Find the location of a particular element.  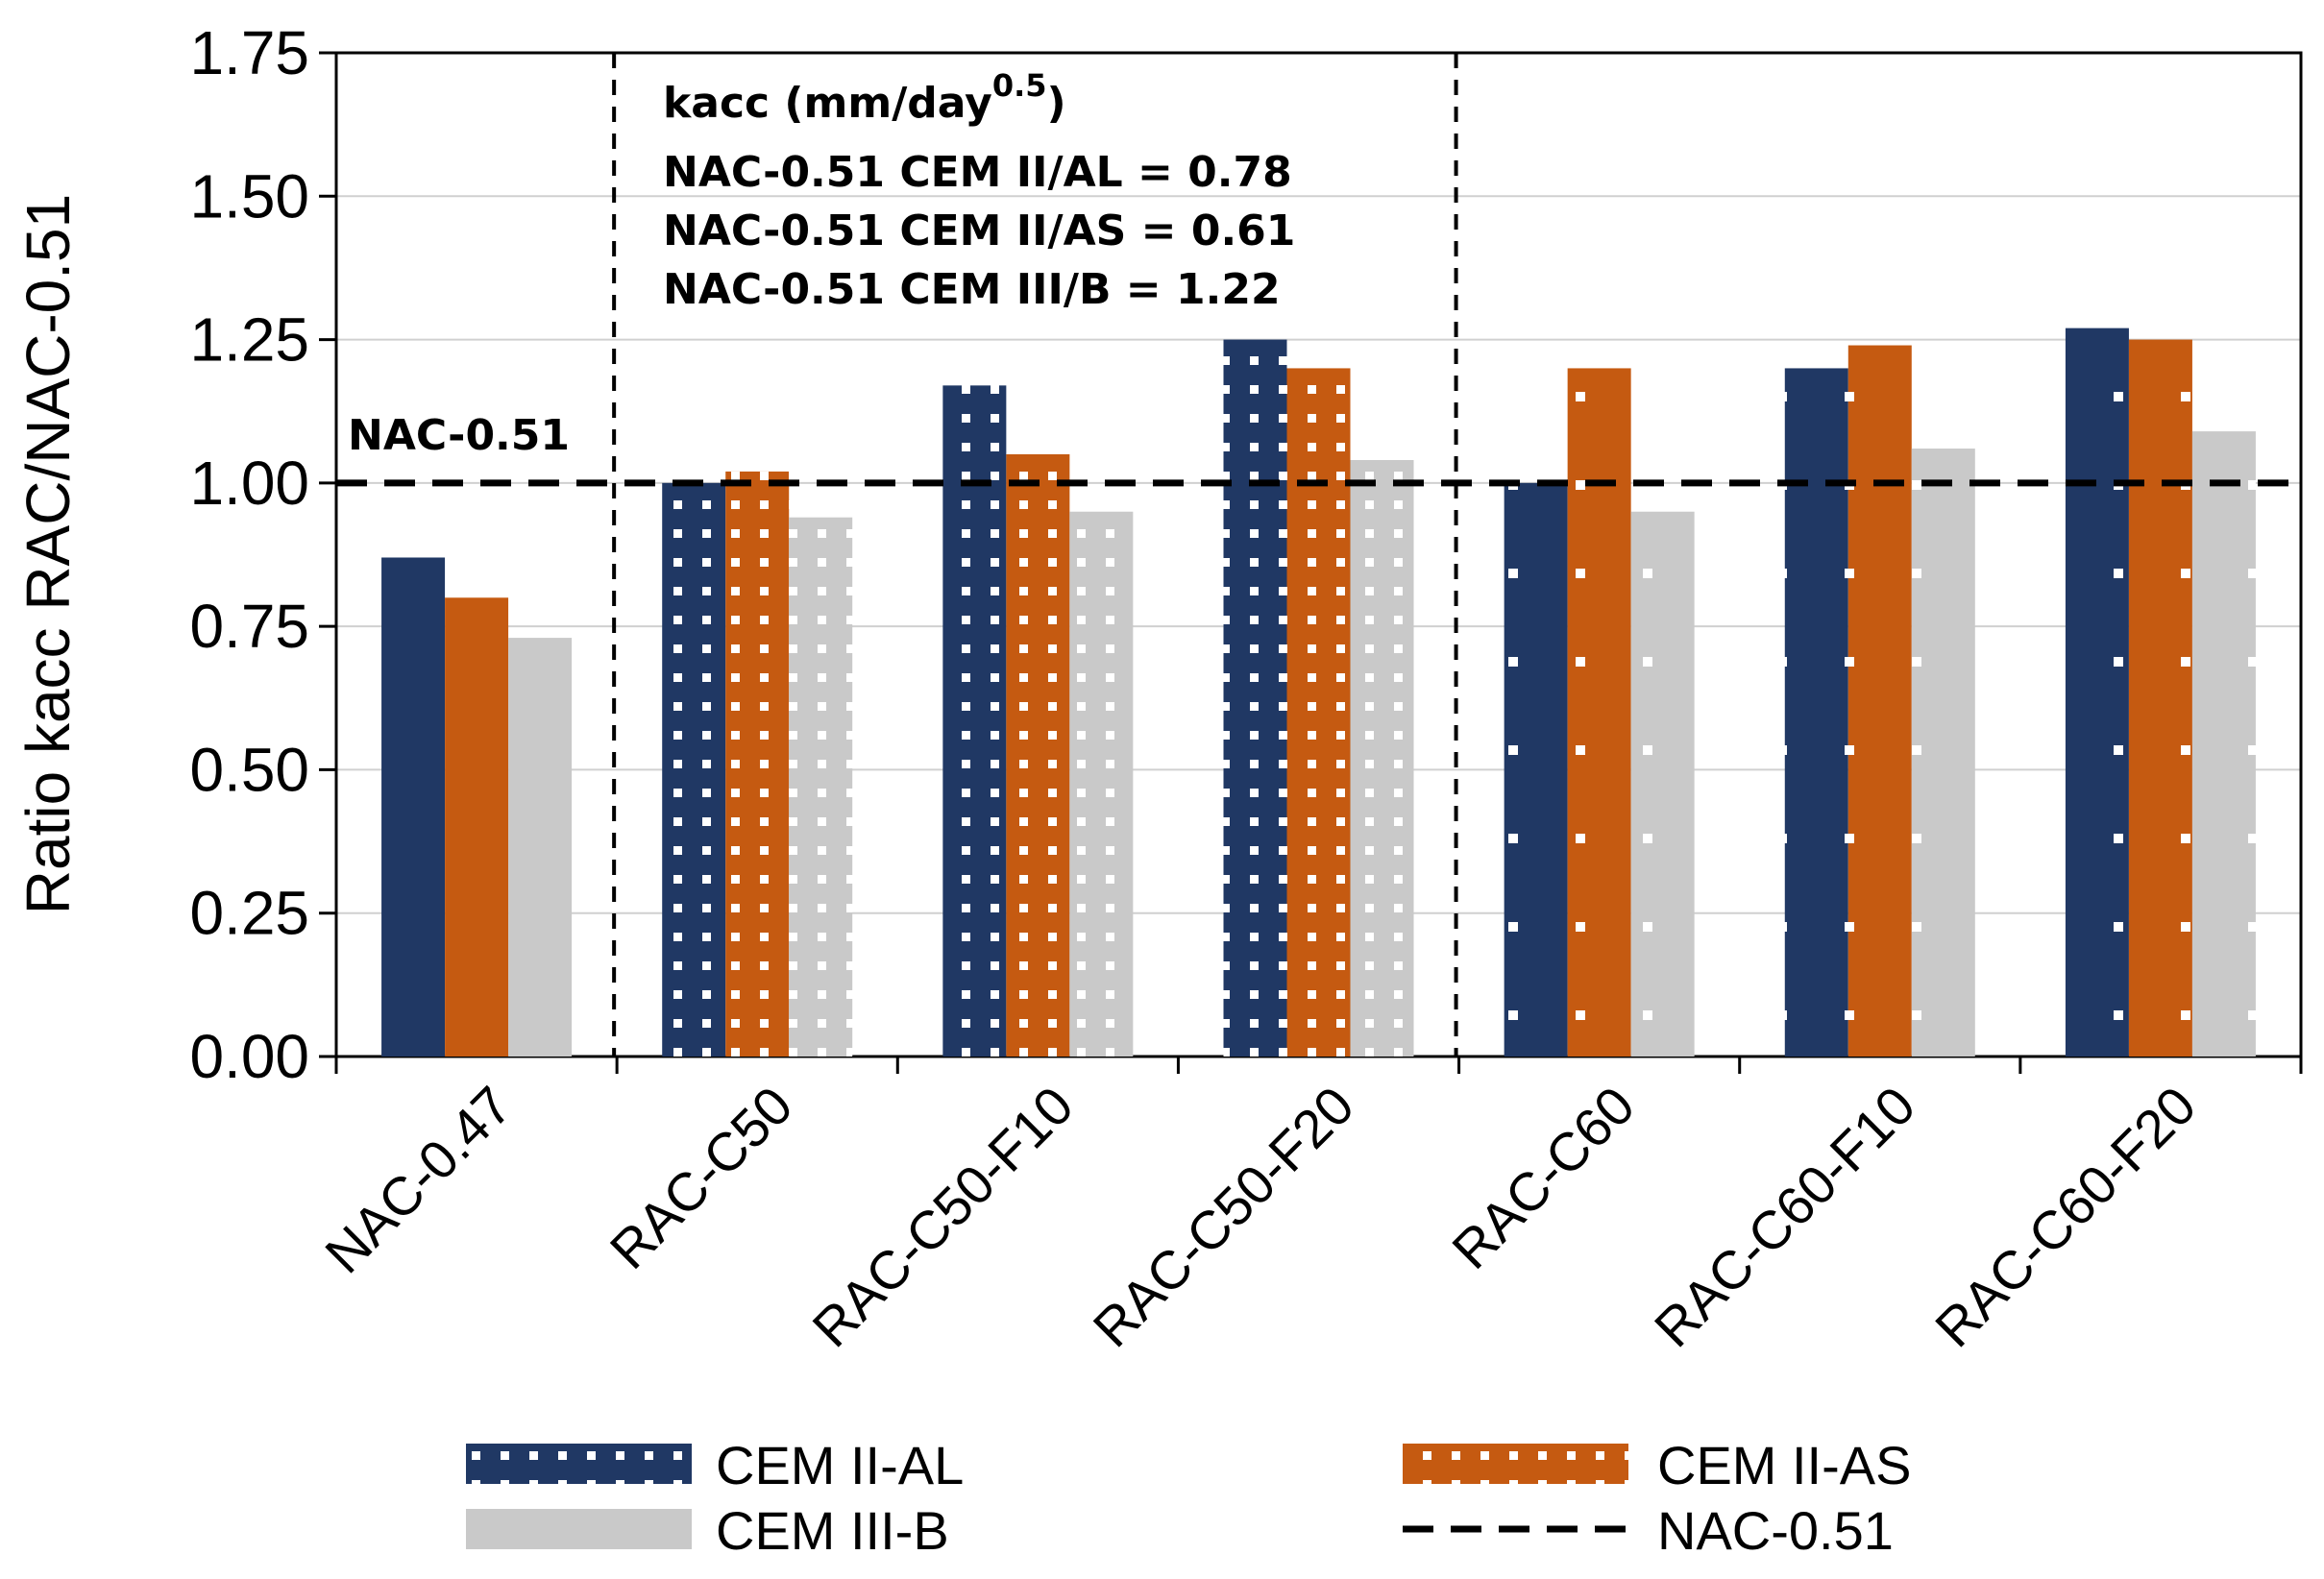

y-tick-label: 0.00 is located at coordinates (249, 1056).